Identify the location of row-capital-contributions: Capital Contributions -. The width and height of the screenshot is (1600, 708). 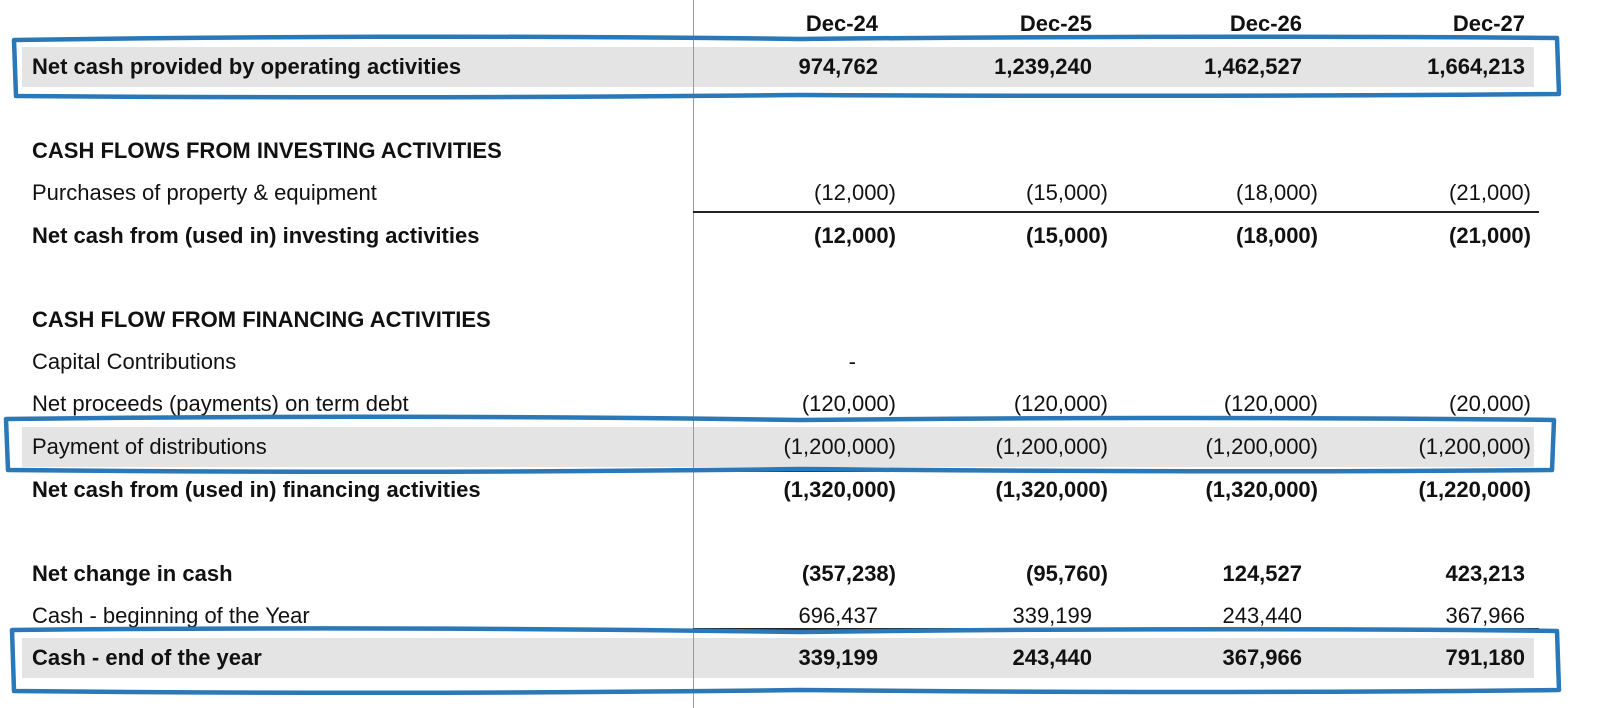
(800, 362).